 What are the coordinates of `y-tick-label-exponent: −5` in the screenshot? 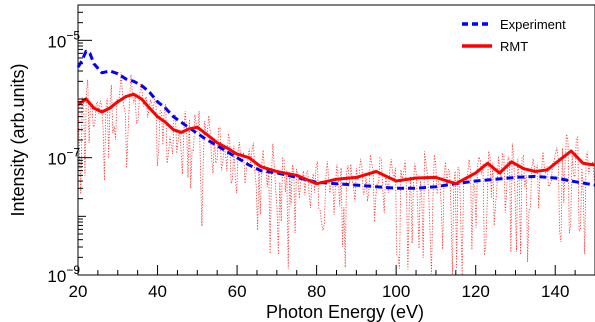 It's located at (73, 35).